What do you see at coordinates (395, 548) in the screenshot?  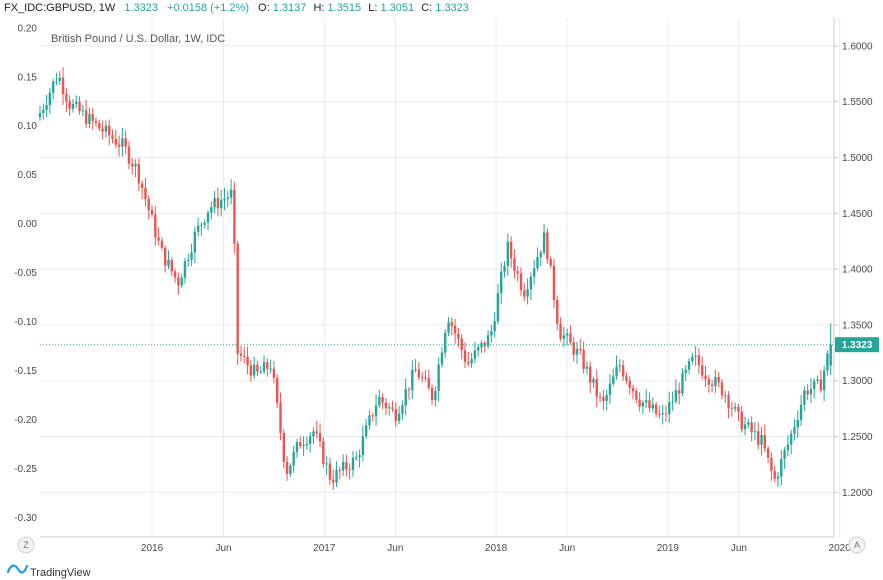 I see `x-tick-label: Jun` at bounding box center [395, 548].